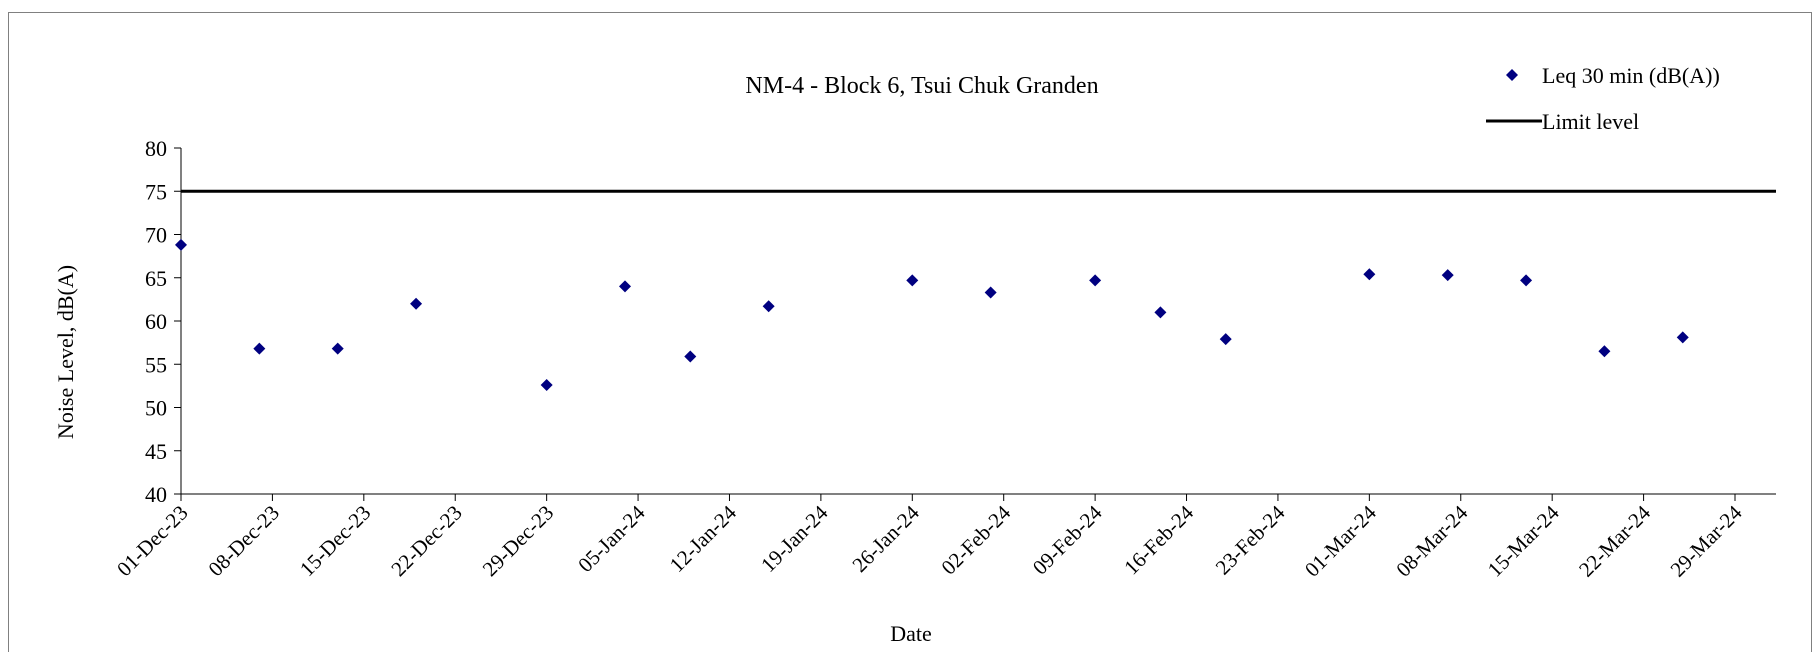  Describe the element at coordinates (156, 278) in the screenshot. I see `y-tick-label: 65` at that location.